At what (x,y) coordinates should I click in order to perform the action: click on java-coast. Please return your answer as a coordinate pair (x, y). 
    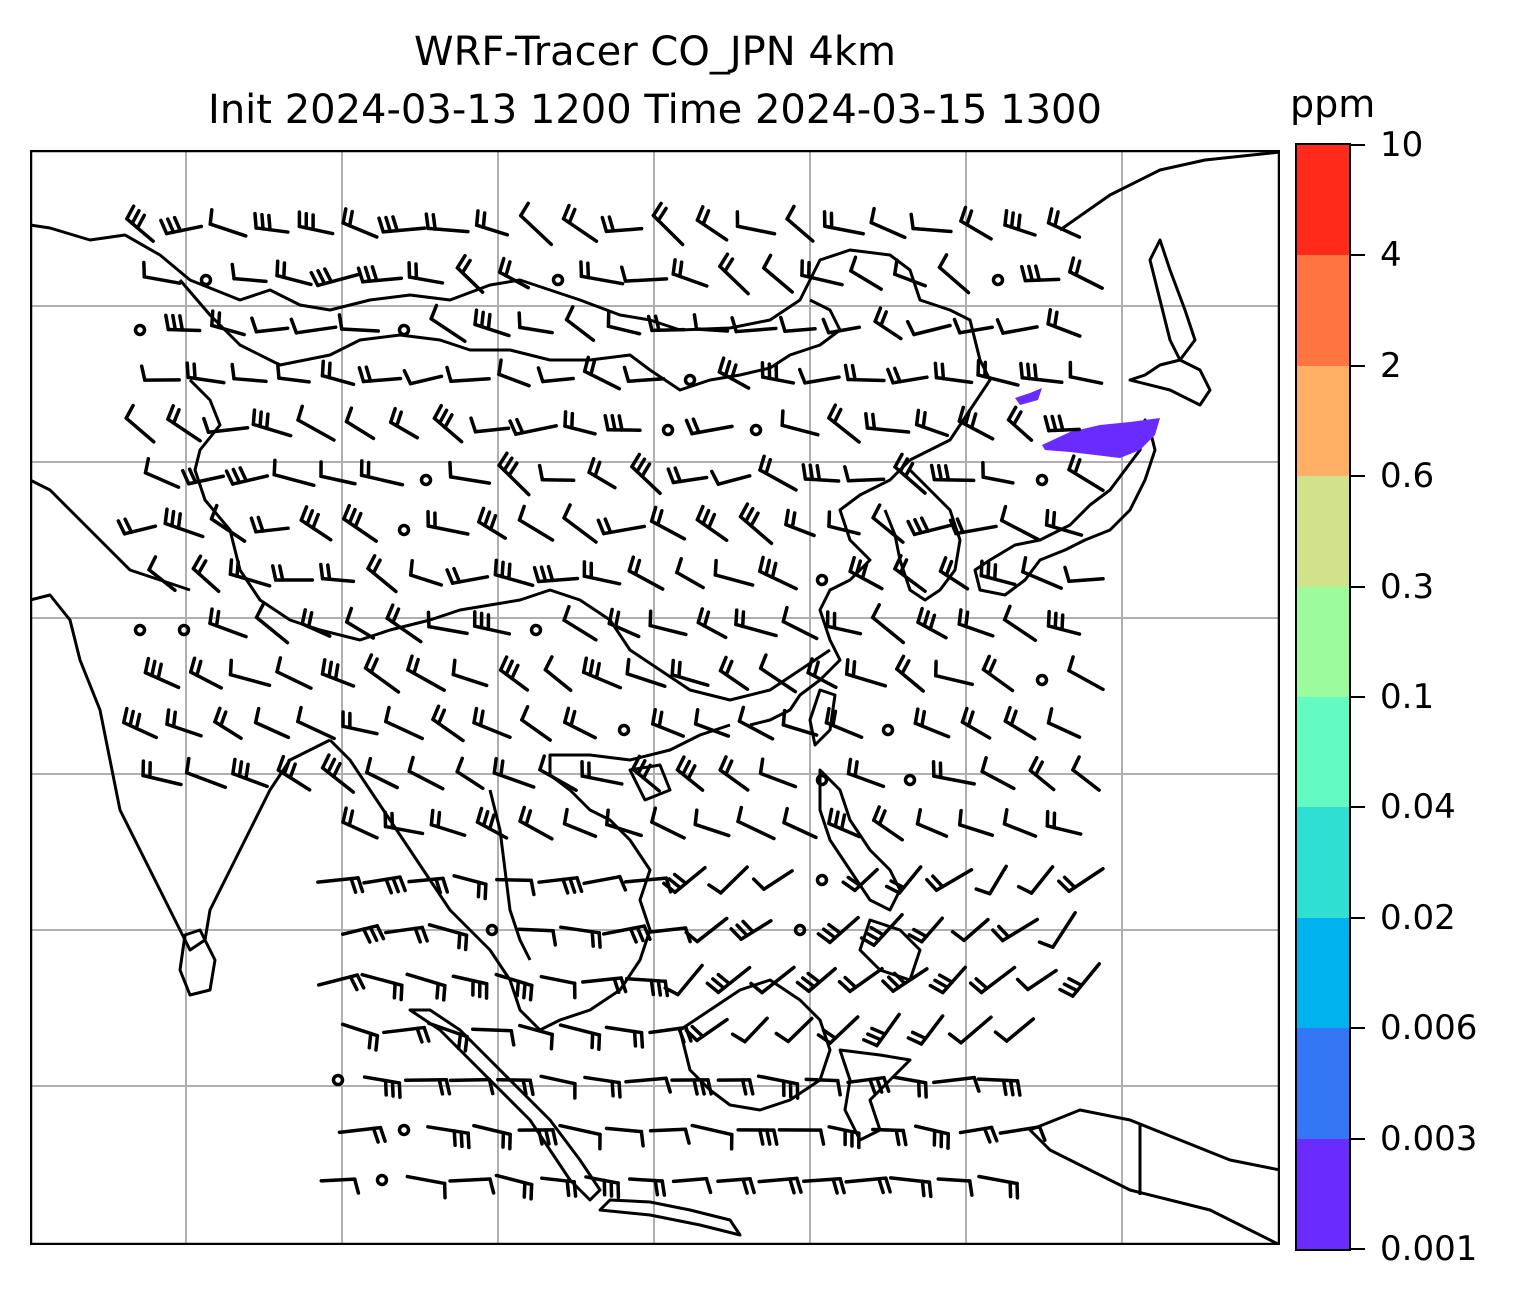
    Looking at the image, I should click on (670, 1217).